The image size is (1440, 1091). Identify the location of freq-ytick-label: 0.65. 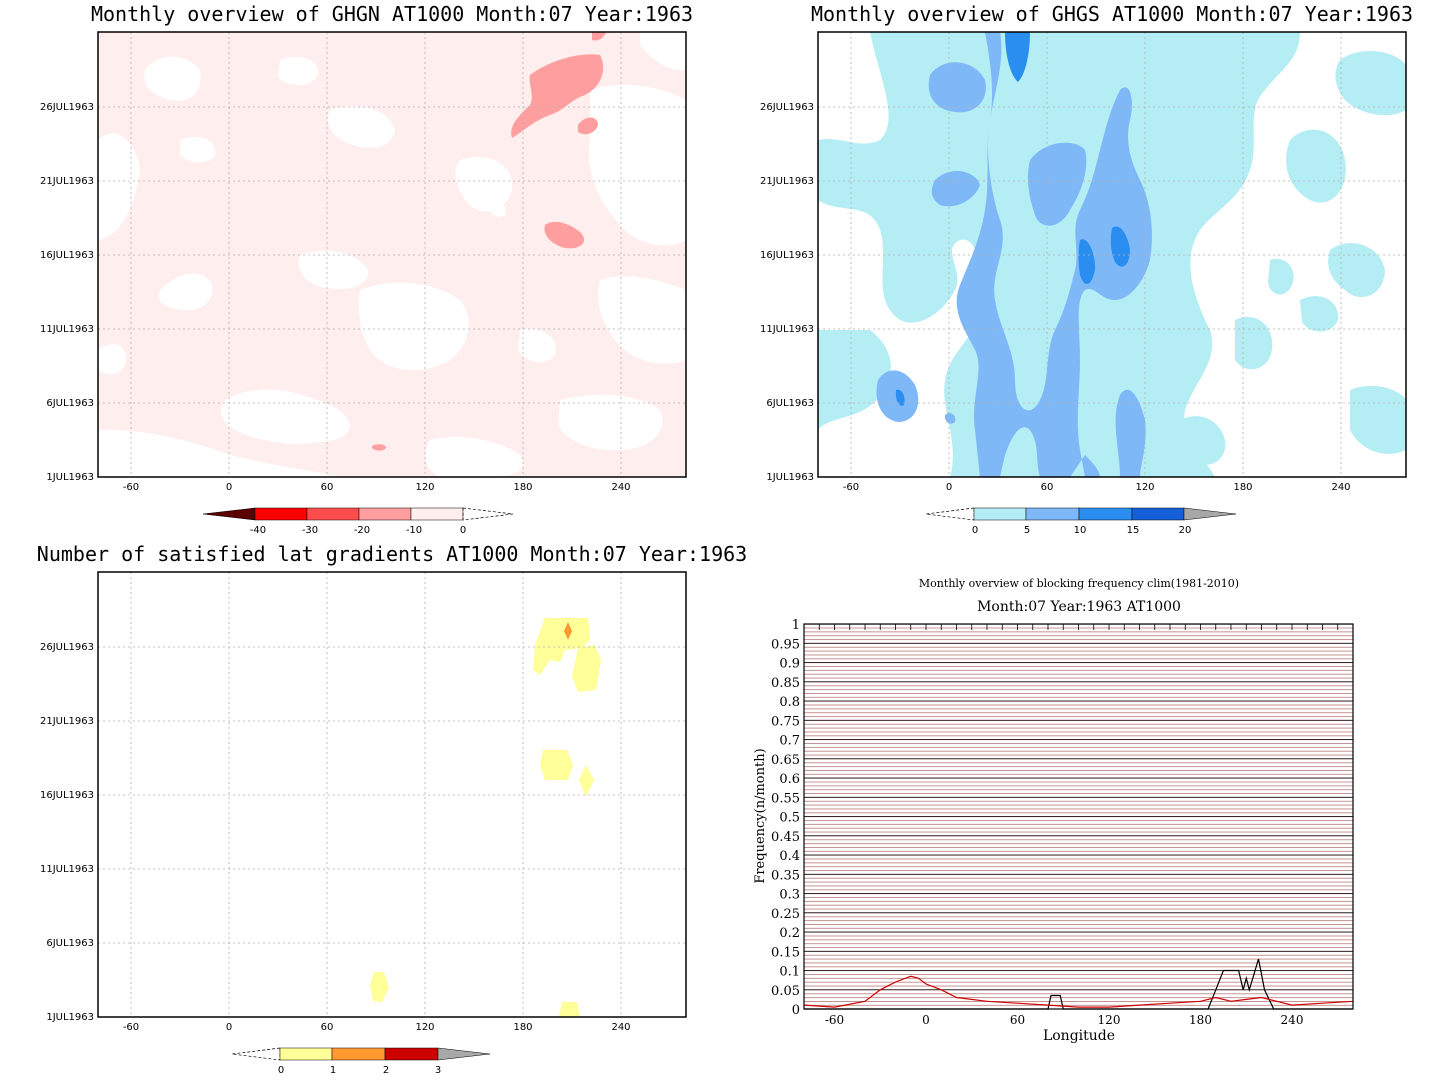
(785, 760).